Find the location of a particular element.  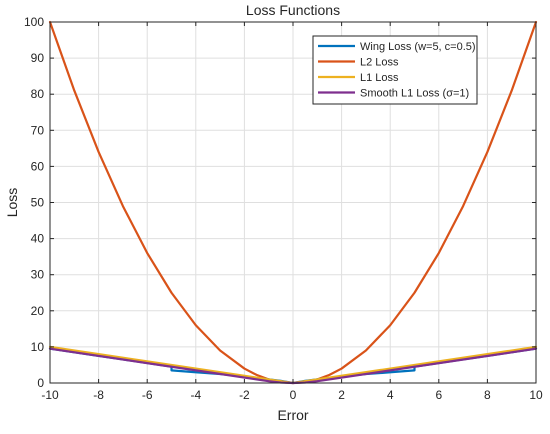

y-axis-label: Loss is located at coordinates (12, 203).